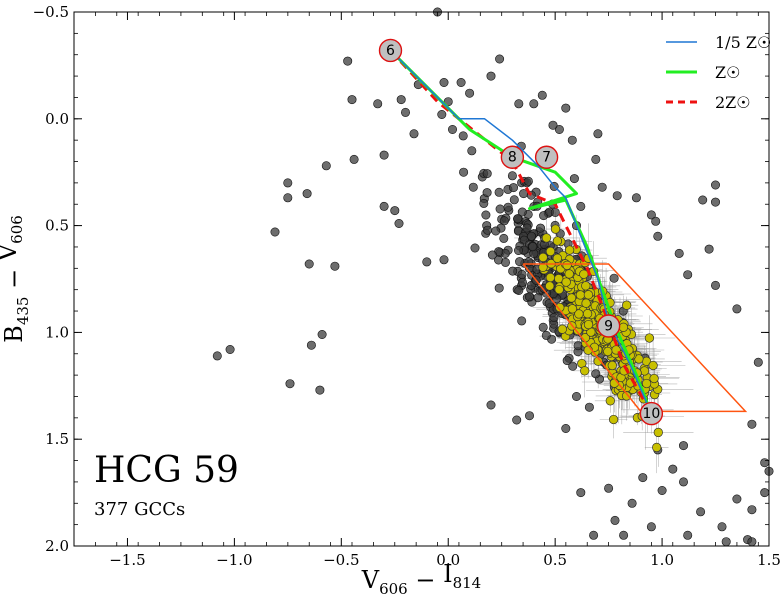  What do you see at coordinates (234, 560) in the screenshot?
I see `x-tick-label: −1.0` at bounding box center [234, 560].